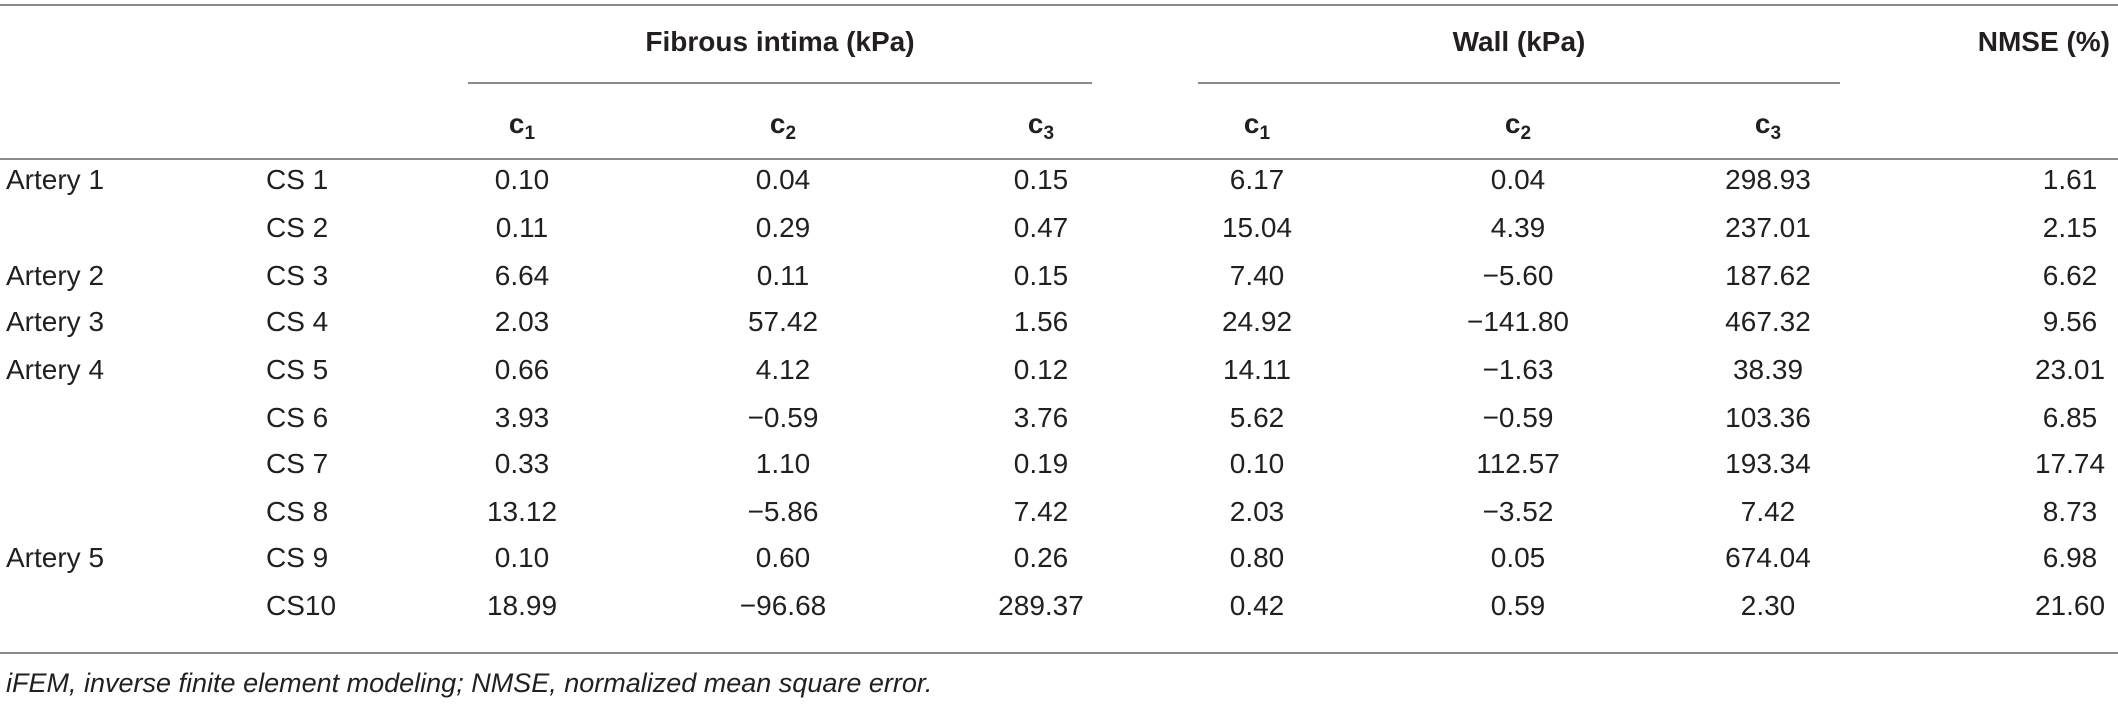  Describe the element at coordinates (1768, 321) in the screenshot. I see `value-cell: 467.32` at that location.